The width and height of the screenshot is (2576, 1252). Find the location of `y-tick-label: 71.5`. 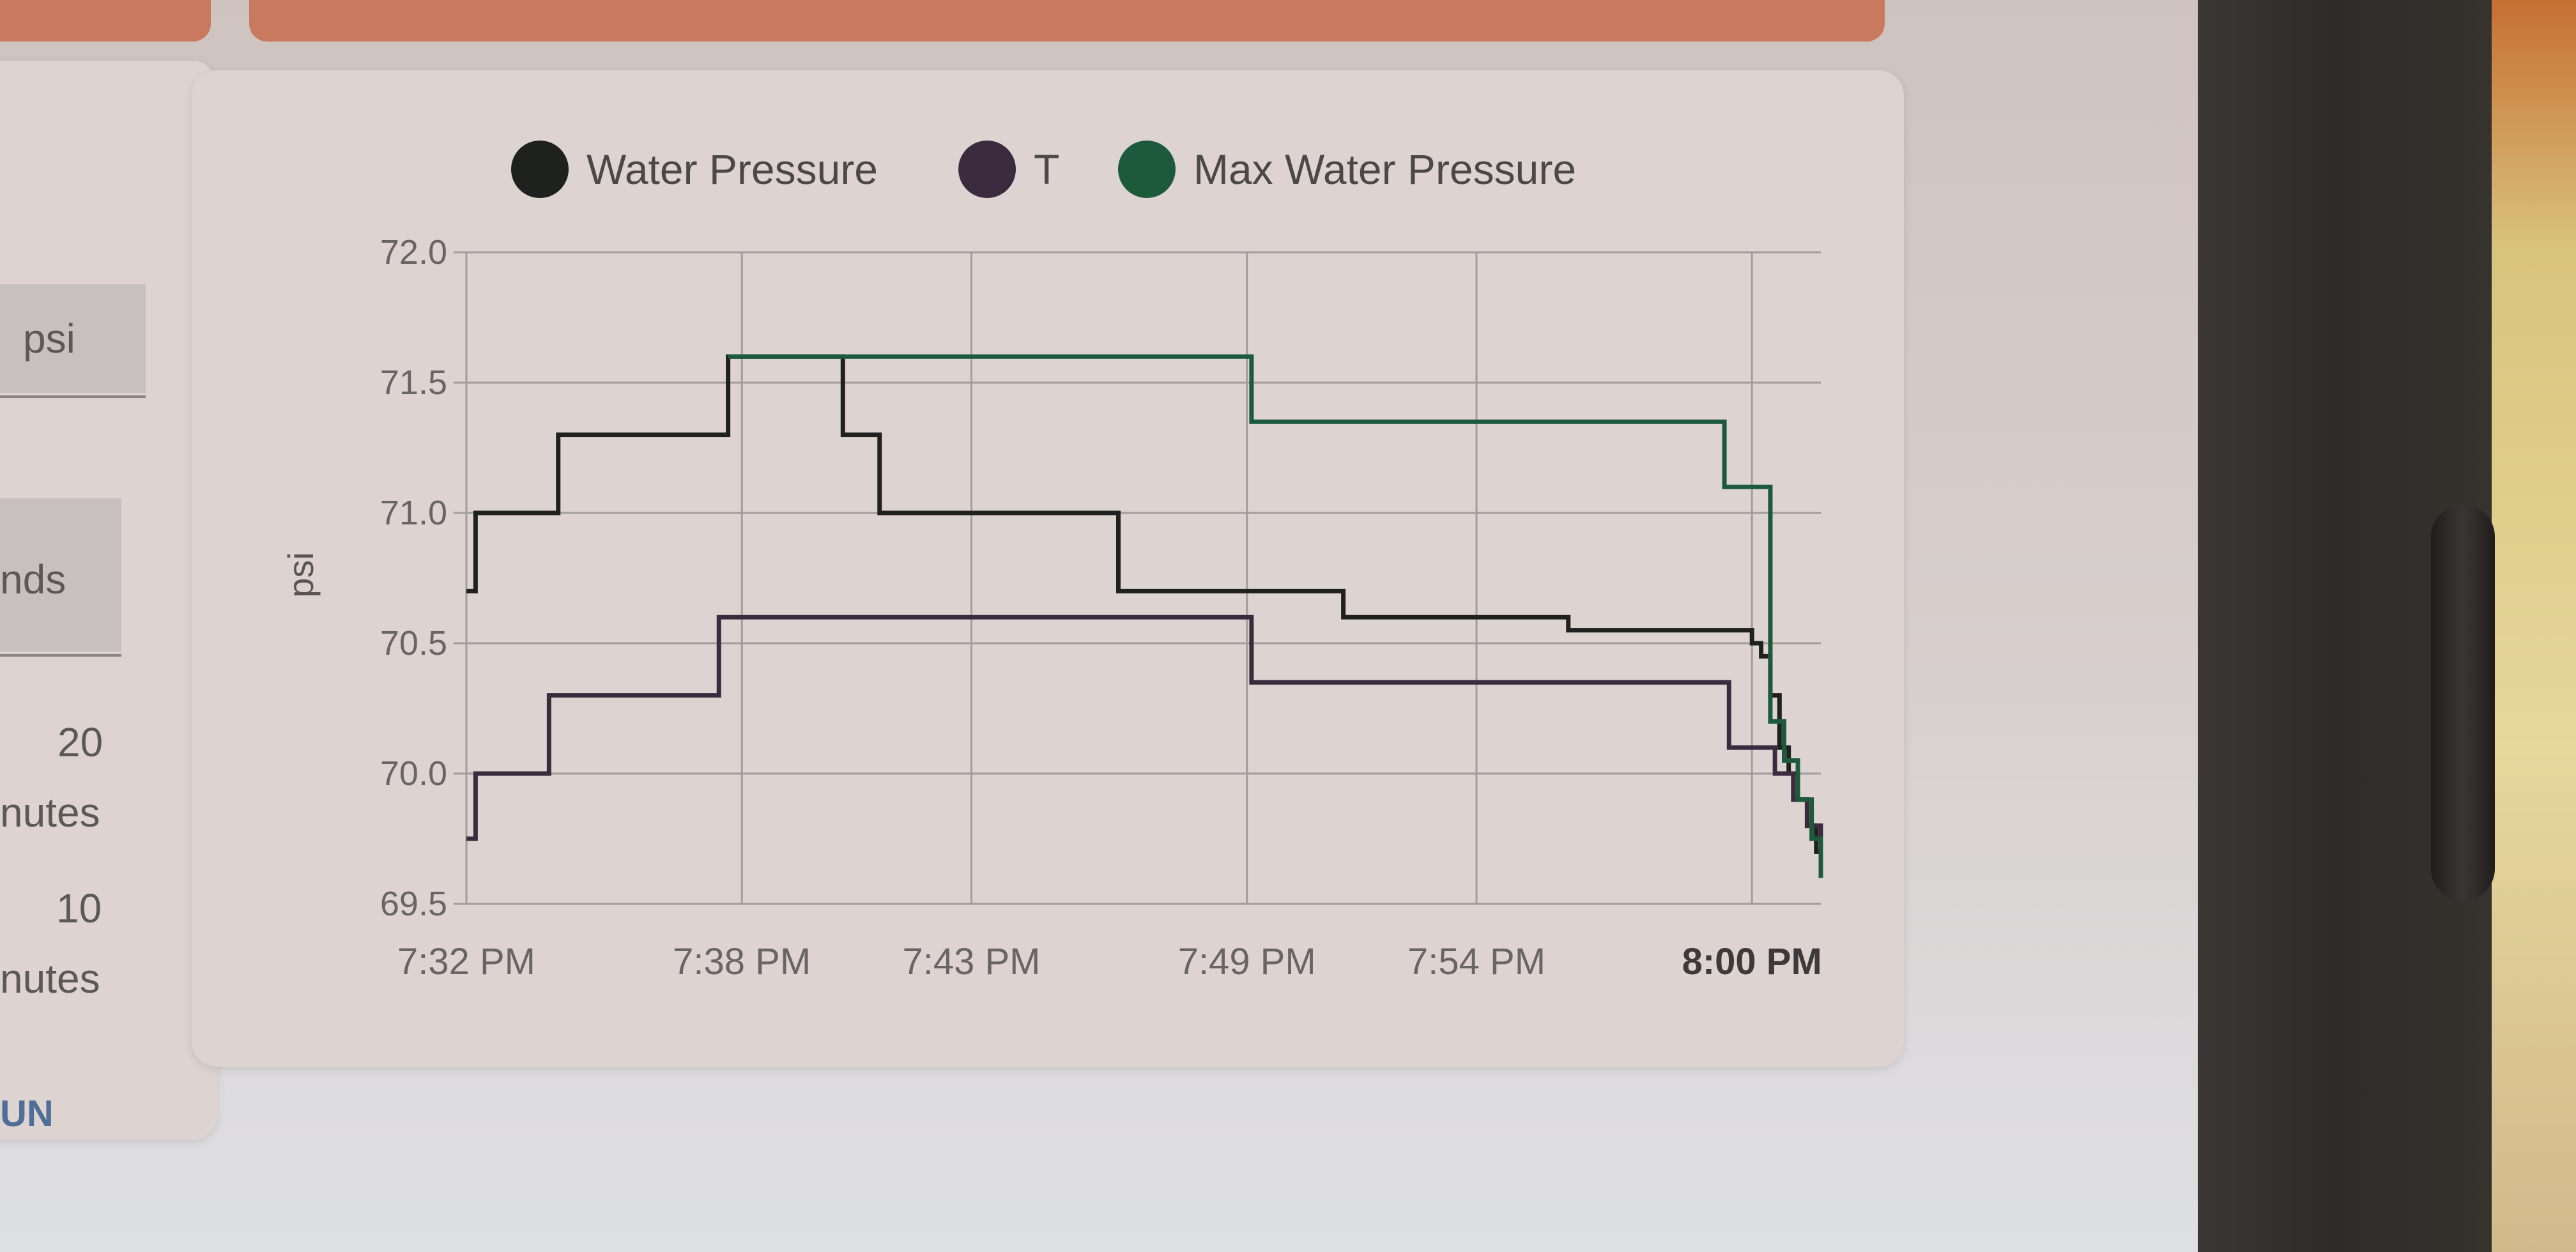

y-tick-label: 71.5 is located at coordinates (413, 382).